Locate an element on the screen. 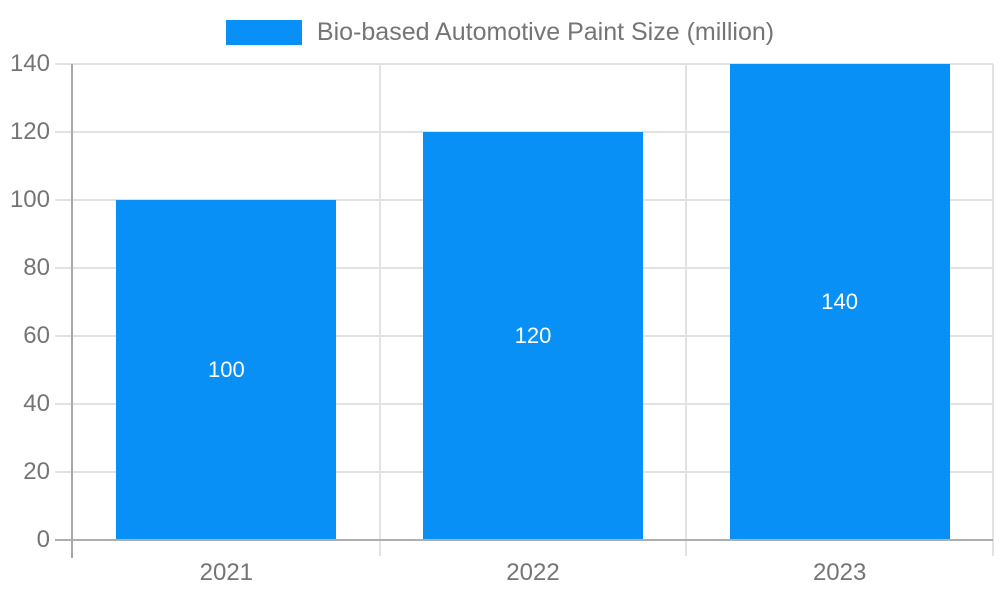  x-tick-label: 2023 is located at coordinates (839, 572).